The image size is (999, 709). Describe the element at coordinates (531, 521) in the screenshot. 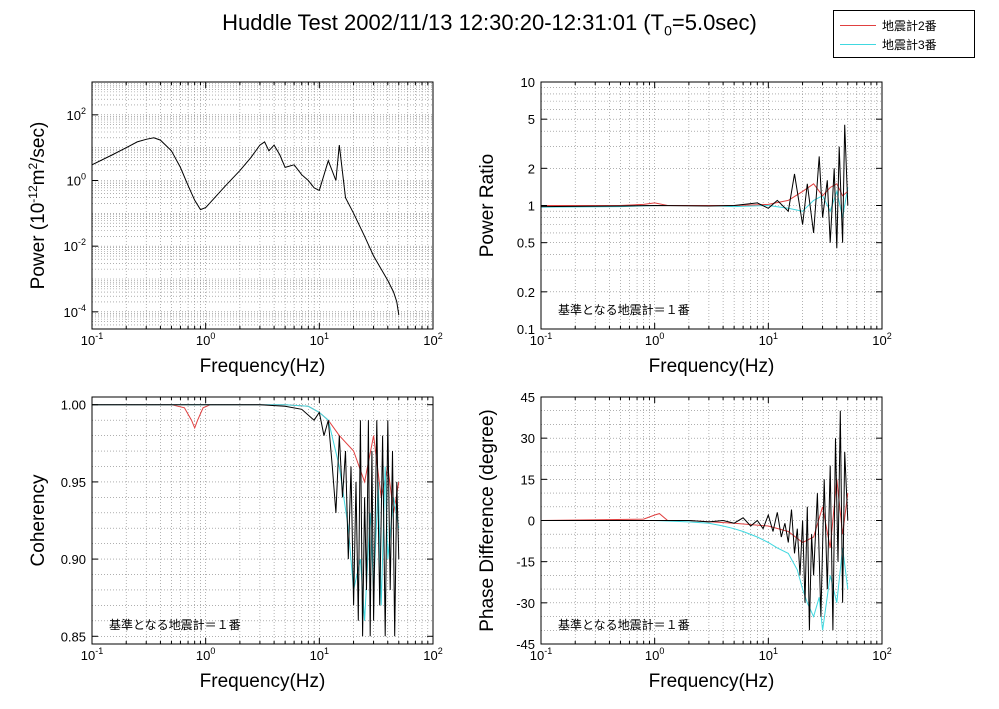

I see `y-tick-label: 0` at that location.